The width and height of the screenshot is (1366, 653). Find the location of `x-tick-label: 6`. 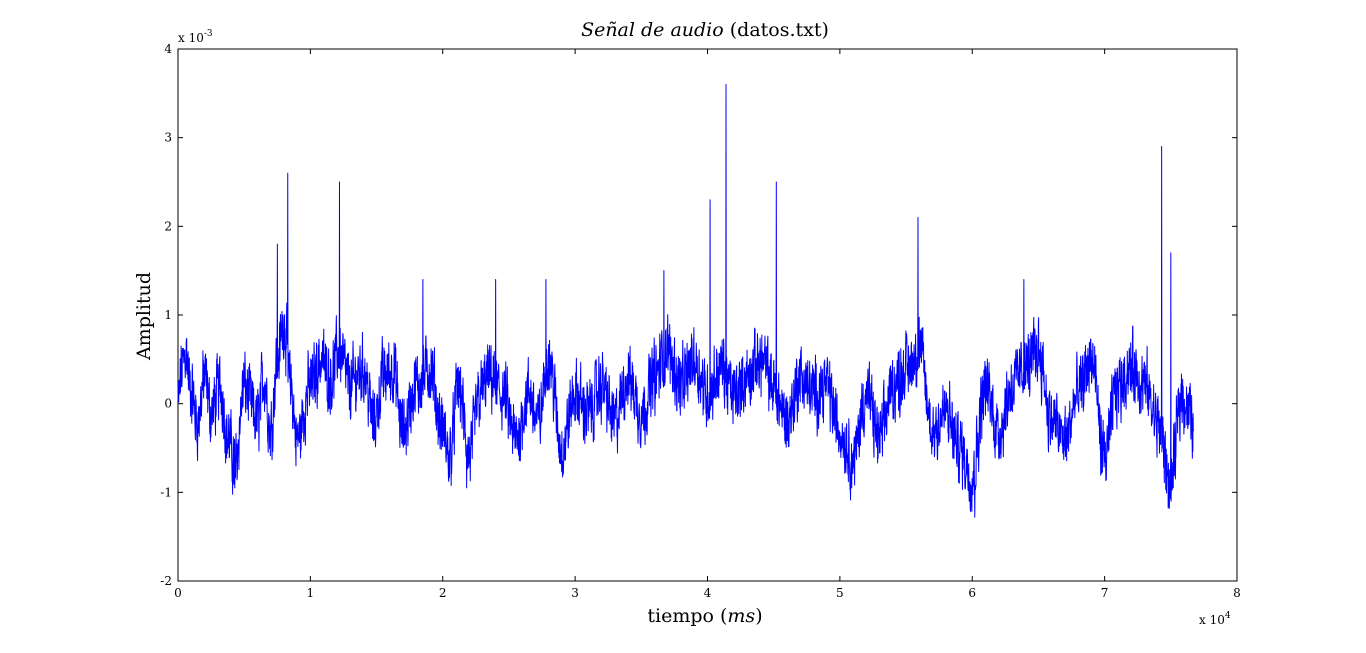

x-tick-label: 6 is located at coordinates (972, 593).